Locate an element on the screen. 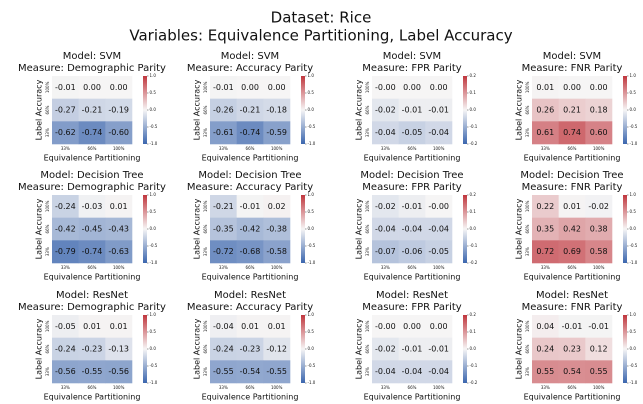  cell-label: -0.42 is located at coordinates (250, 229).